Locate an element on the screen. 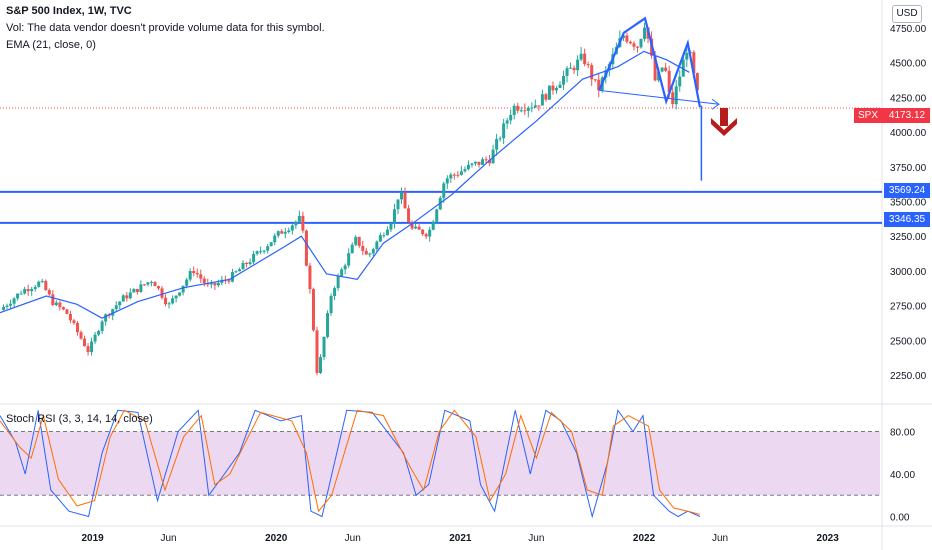 The height and width of the screenshot is (550, 932). price-tick-label: 4000.00 is located at coordinates (908, 133).